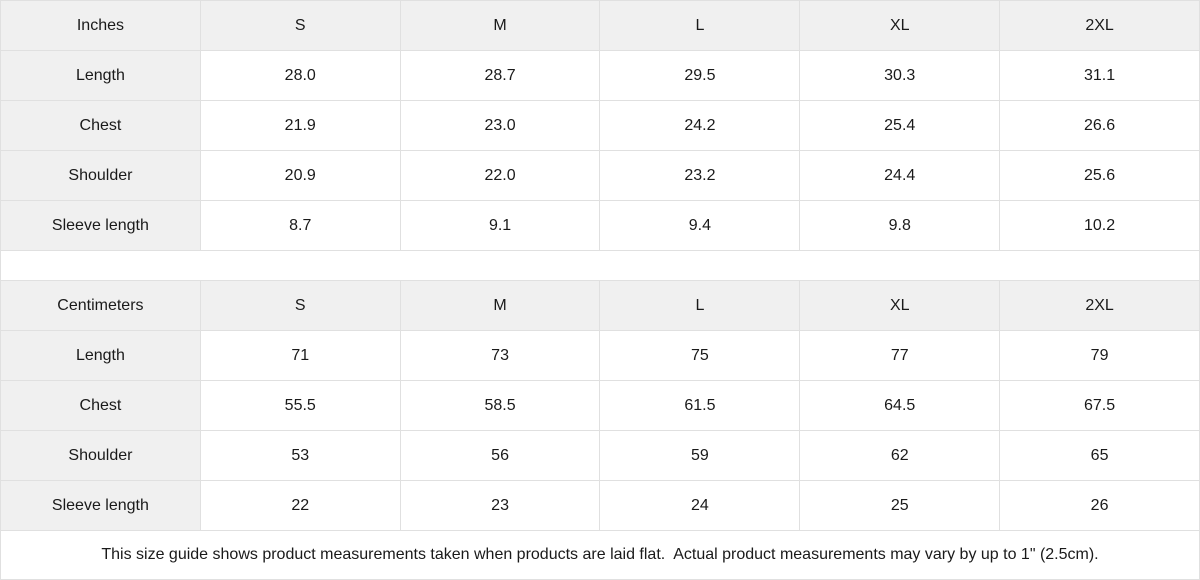 Image resolution: width=1200 pixels, height=580 pixels. Describe the element at coordinates (1099, 125) in the screenshot. I see `value-cell: 26.6` at that location.